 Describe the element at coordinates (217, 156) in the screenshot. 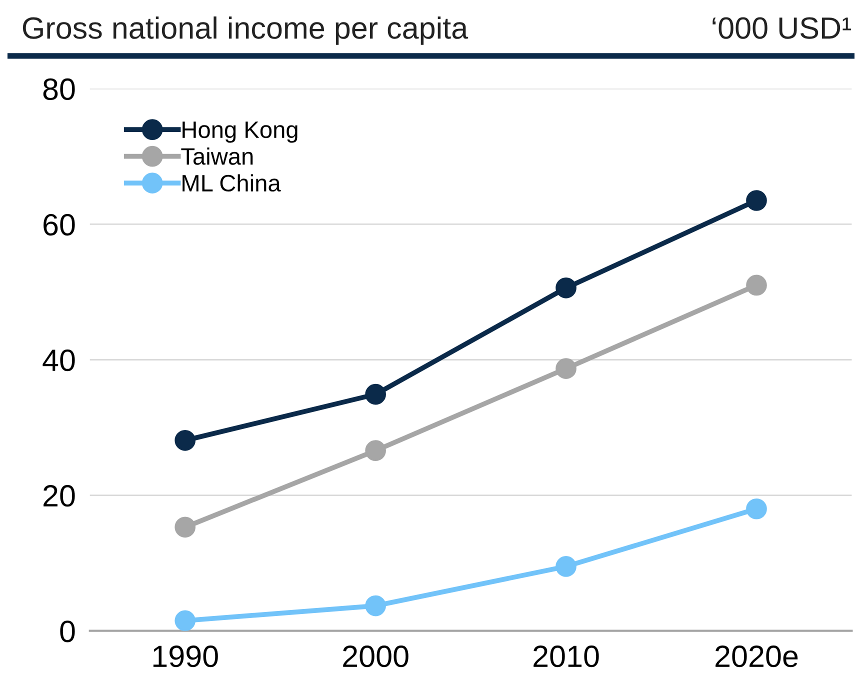

I see `legend-label: Taiwan` at that location.